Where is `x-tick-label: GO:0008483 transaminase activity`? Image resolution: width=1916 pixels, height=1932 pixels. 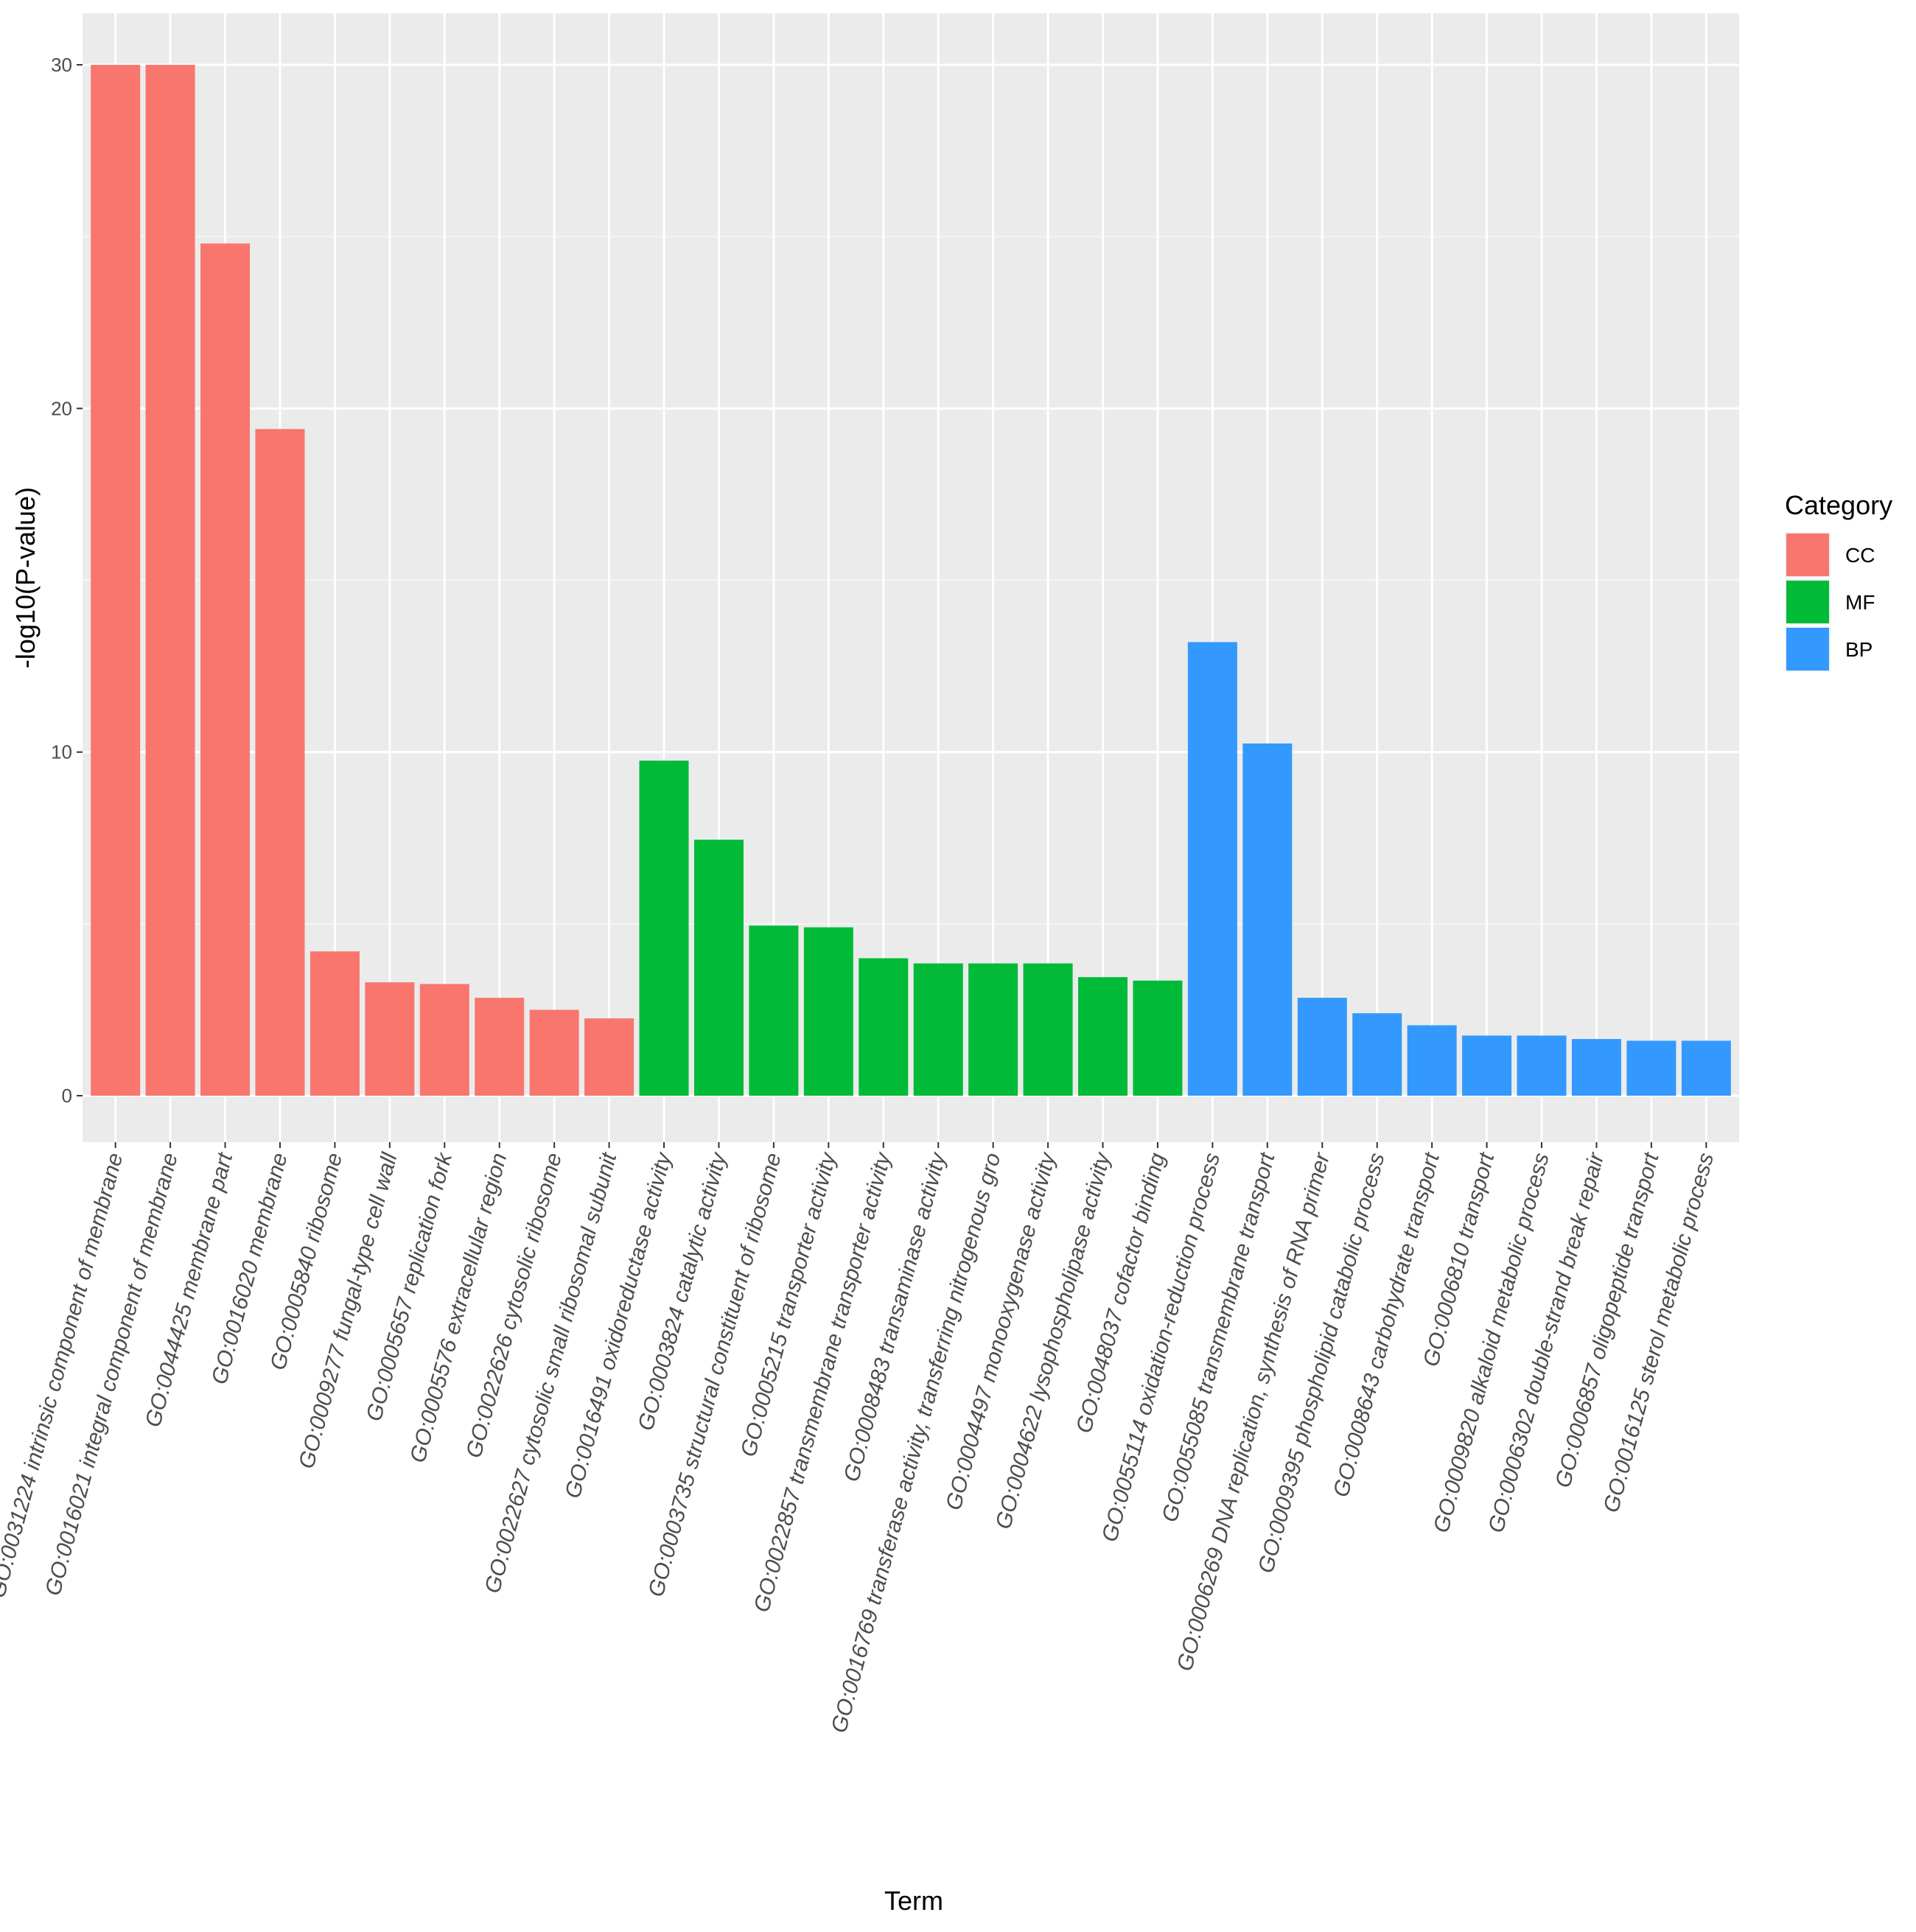 x-tick-label: GO:0008483 transaminase activity is located at coordinates (895, 1316).